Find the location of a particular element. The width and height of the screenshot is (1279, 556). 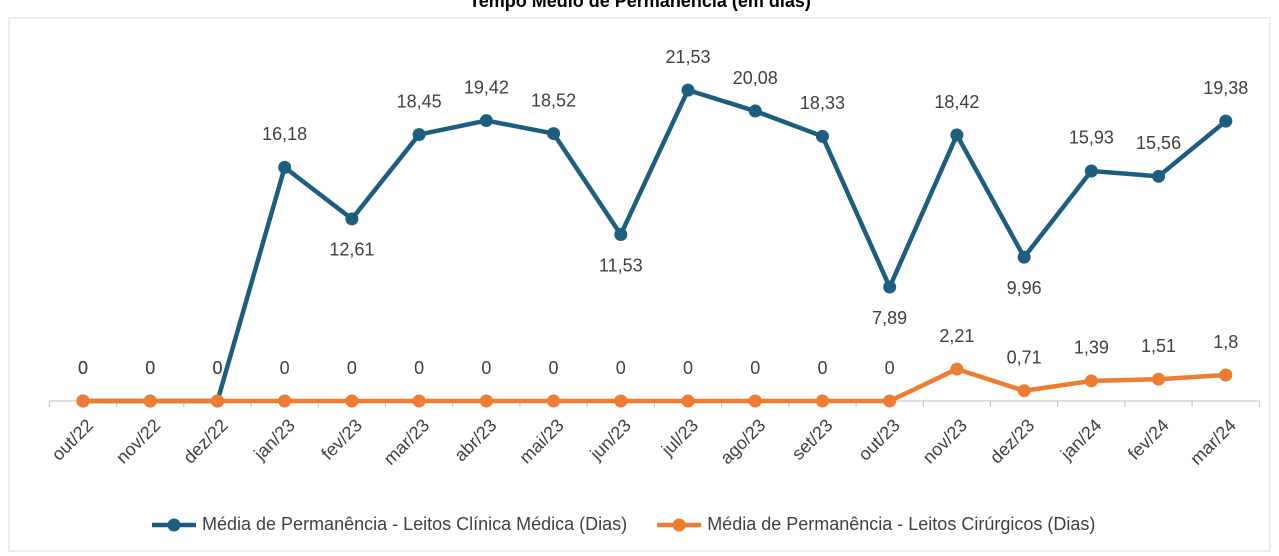

data-label: 16,18 is located at coordinates (284, 134).